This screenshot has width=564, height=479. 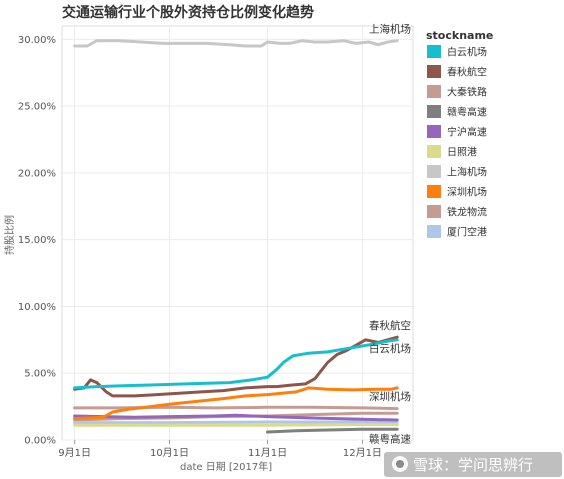 What do you see at coordinates (37, 307) in the screenshot?
I see `y-tick-label: 10.00%` at bounding box center [37, 307].